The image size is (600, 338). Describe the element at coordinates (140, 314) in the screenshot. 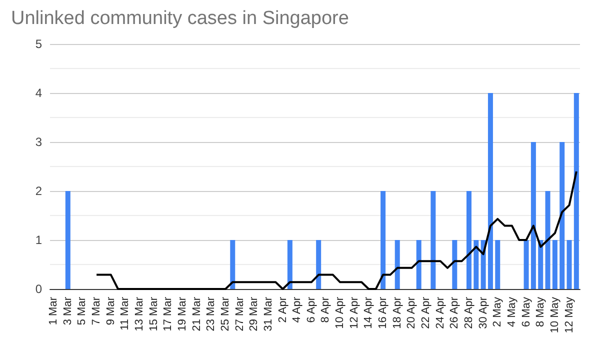

I see `x-tick-label: 13 Mar` at that location.